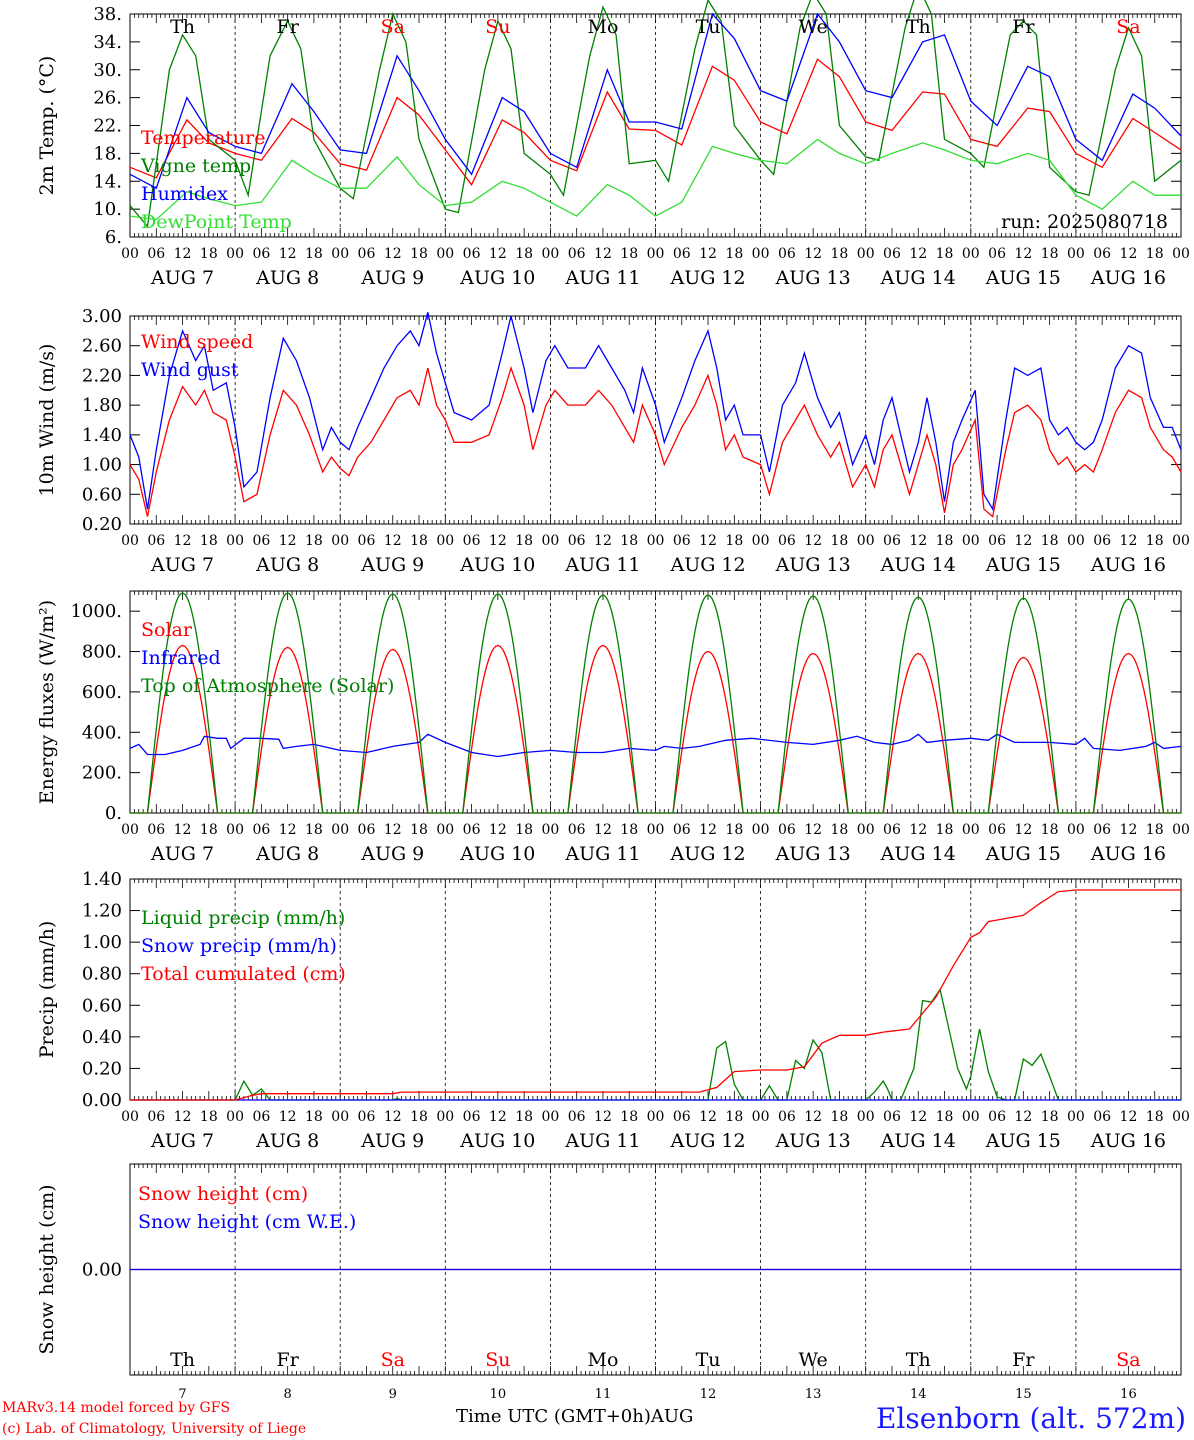  I want to click on y-tick-label: 1000., so click(96, 611).